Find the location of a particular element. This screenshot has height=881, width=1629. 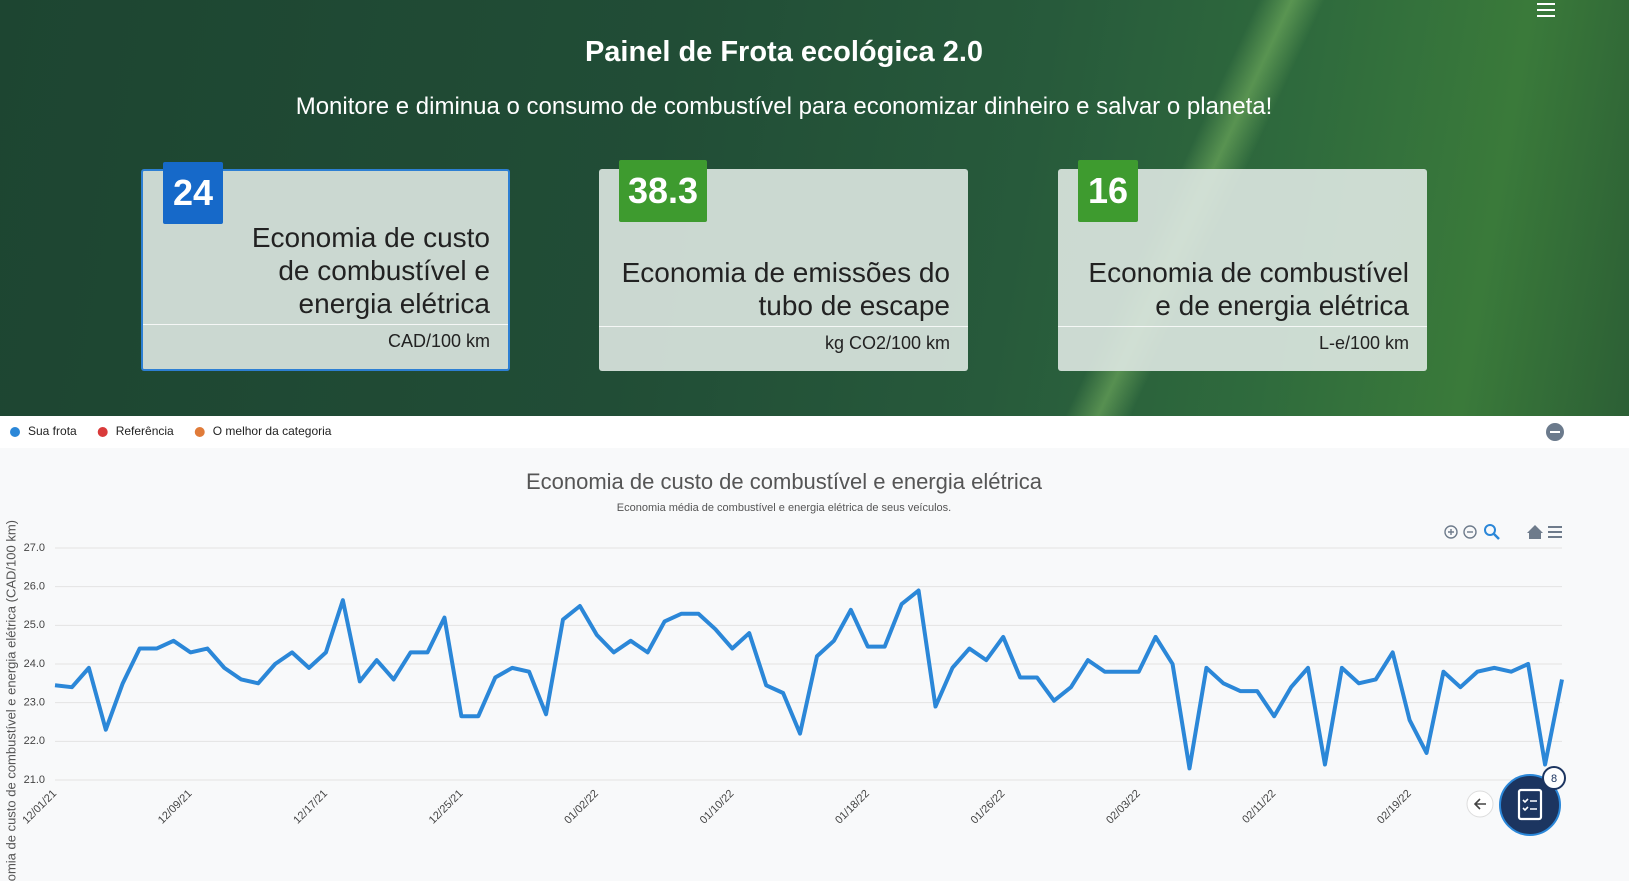

zoom-in-icon is located at coordinates (1451, 532).